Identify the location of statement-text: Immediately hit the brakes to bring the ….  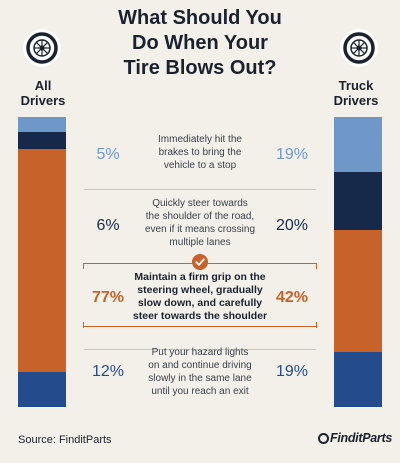
(200, 152).